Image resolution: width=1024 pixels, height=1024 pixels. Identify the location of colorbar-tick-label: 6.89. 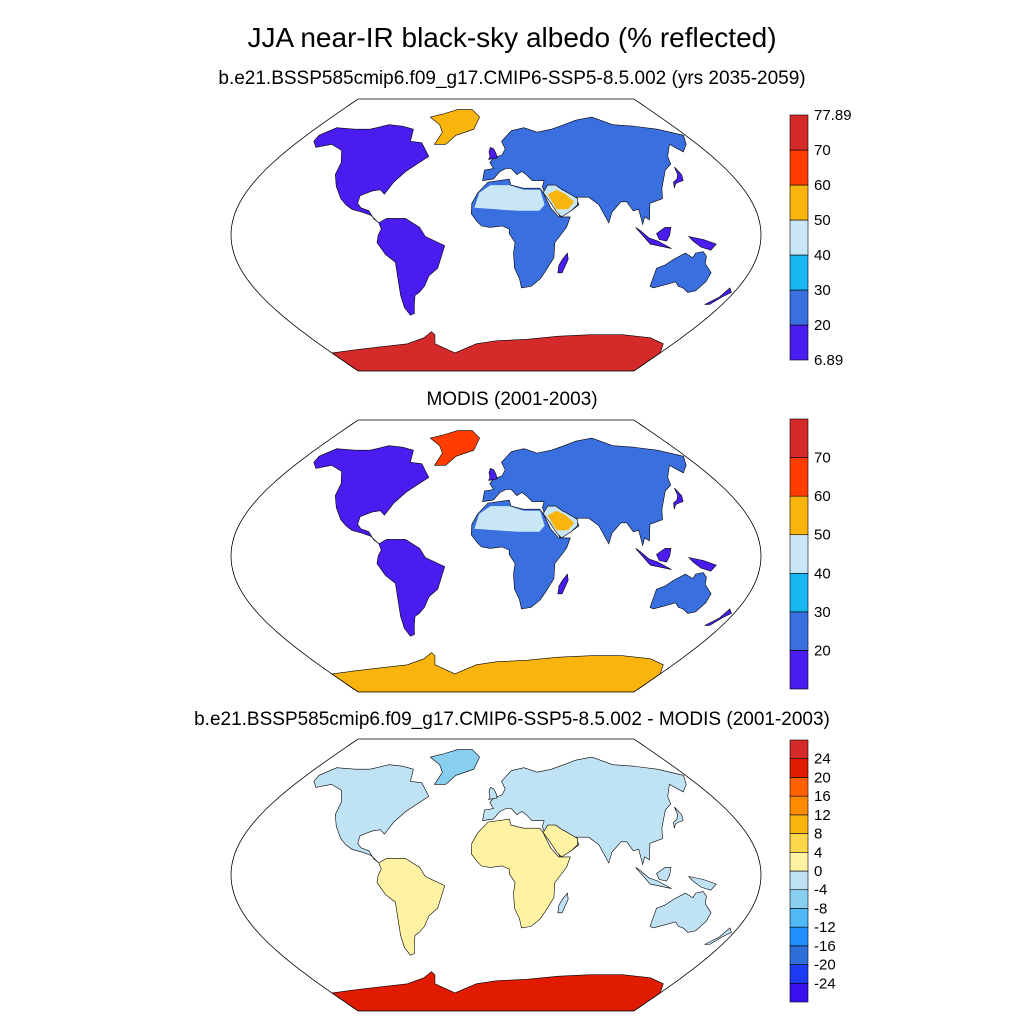
(828, 360).